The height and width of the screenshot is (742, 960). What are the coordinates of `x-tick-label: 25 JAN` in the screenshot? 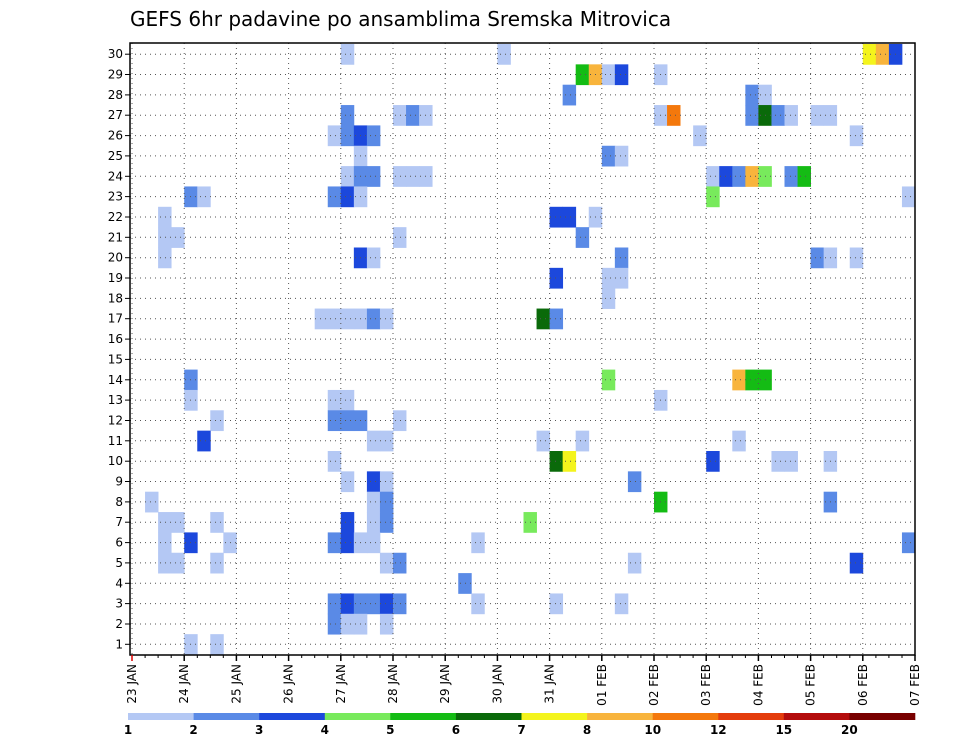 It's located at (236, 684).